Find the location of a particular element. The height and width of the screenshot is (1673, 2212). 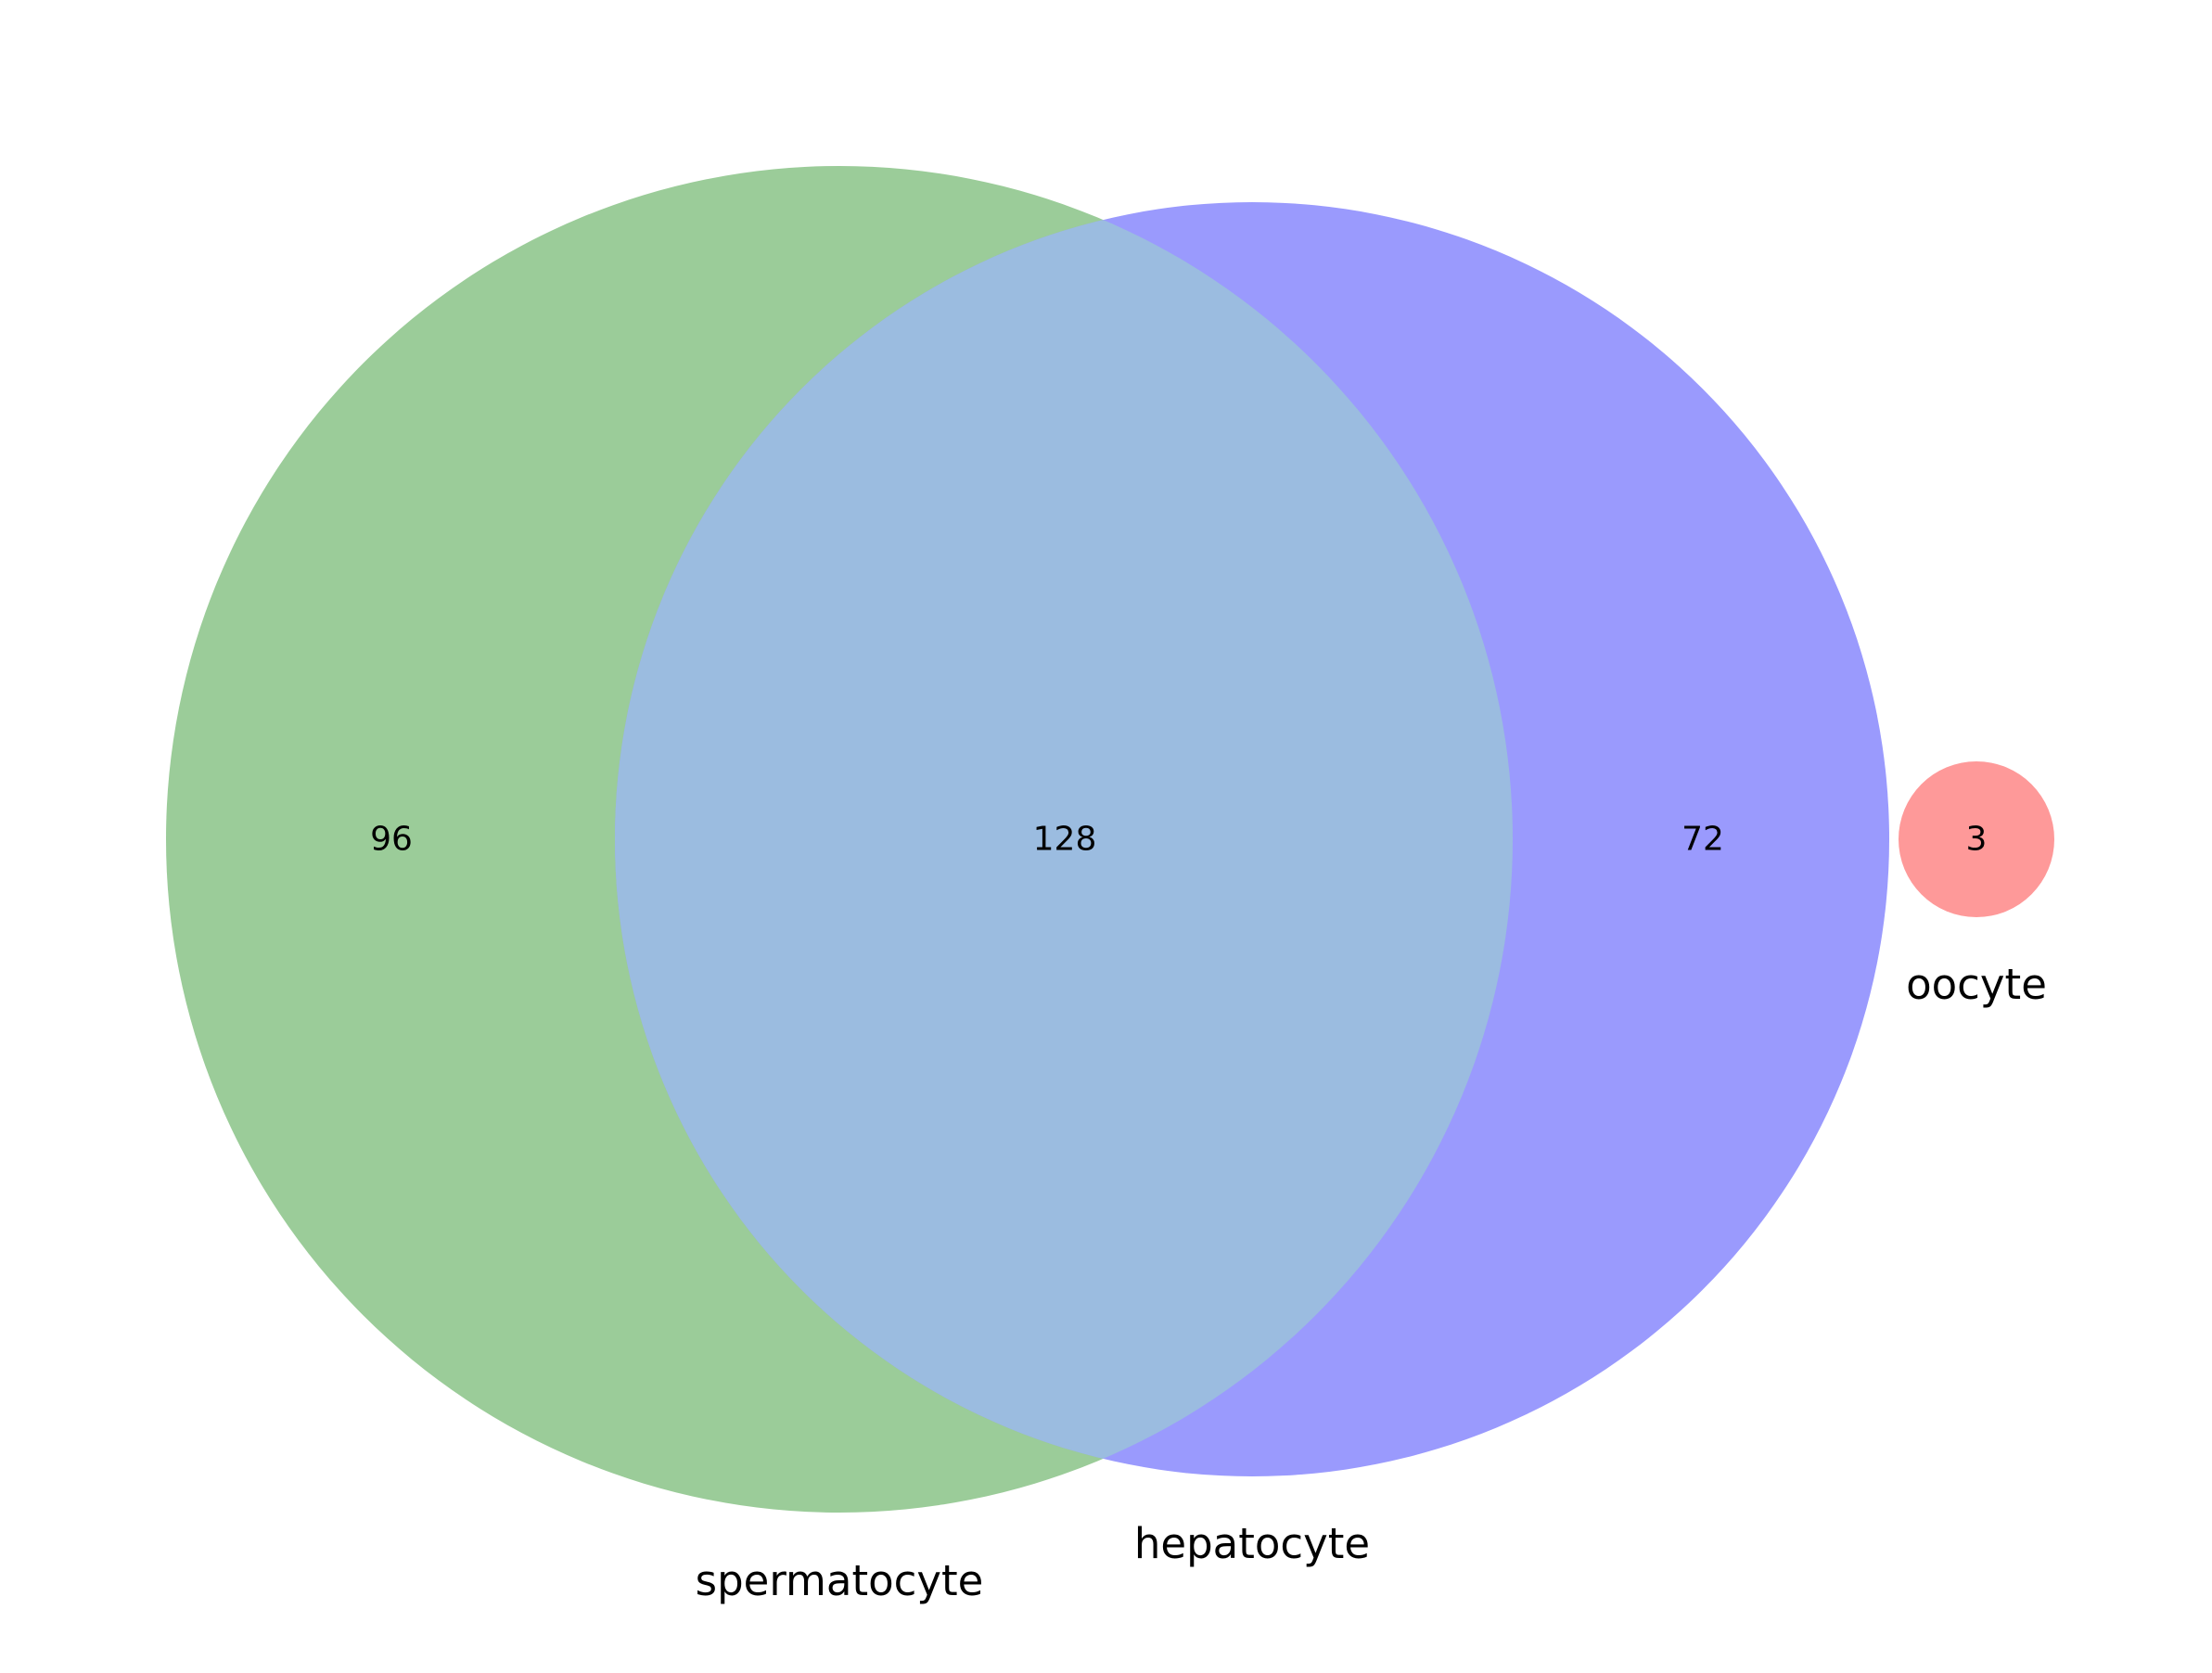

region-count-spermatocyte-hepatocyte: 128 is located at coordinates (1065, 840).